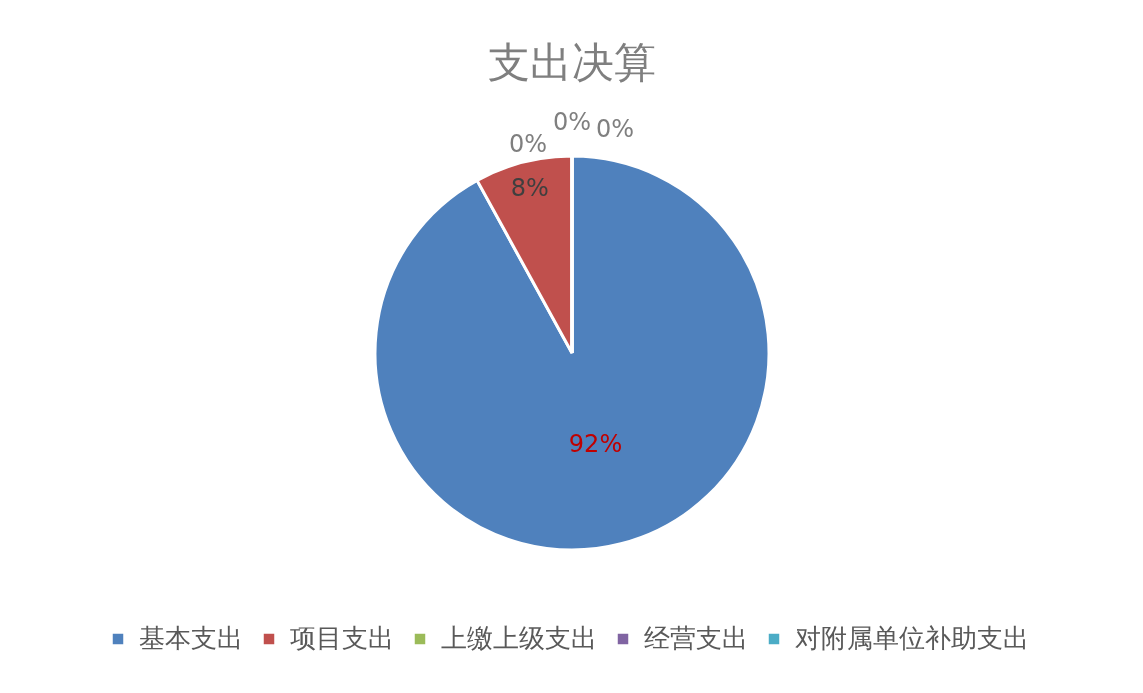  What do you see at coordinates (342, 638) in the screenshot?
I see `legend-label: 项目支出` at bounding box center [342, 638].